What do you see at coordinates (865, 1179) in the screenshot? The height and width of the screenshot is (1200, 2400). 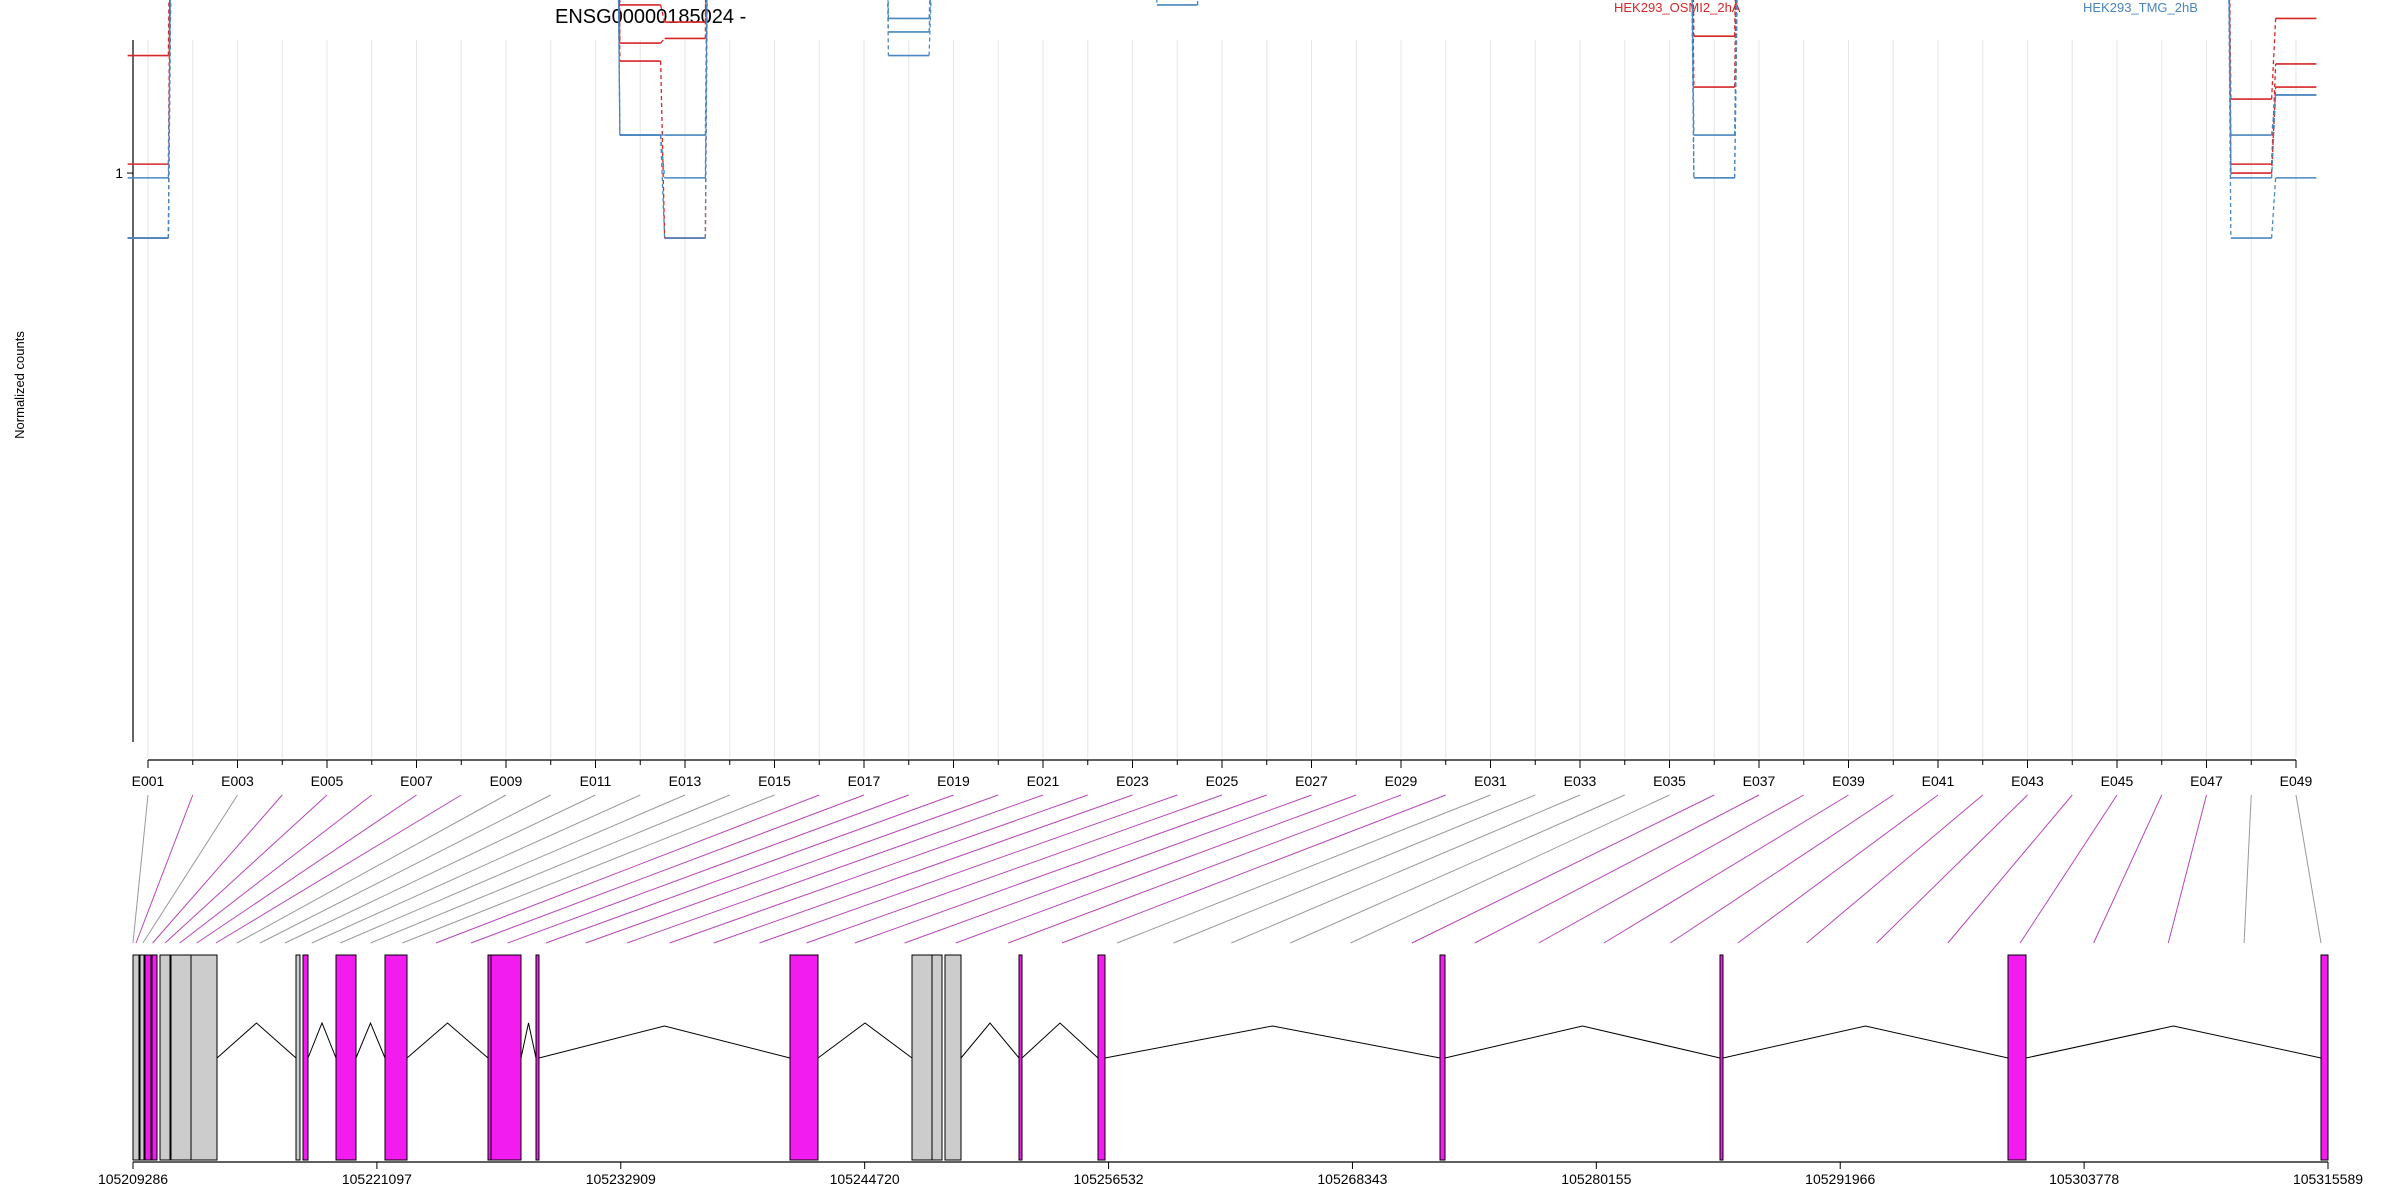 I see `genomic-tick-label: 105244720` at bounding box center [865, 1179].